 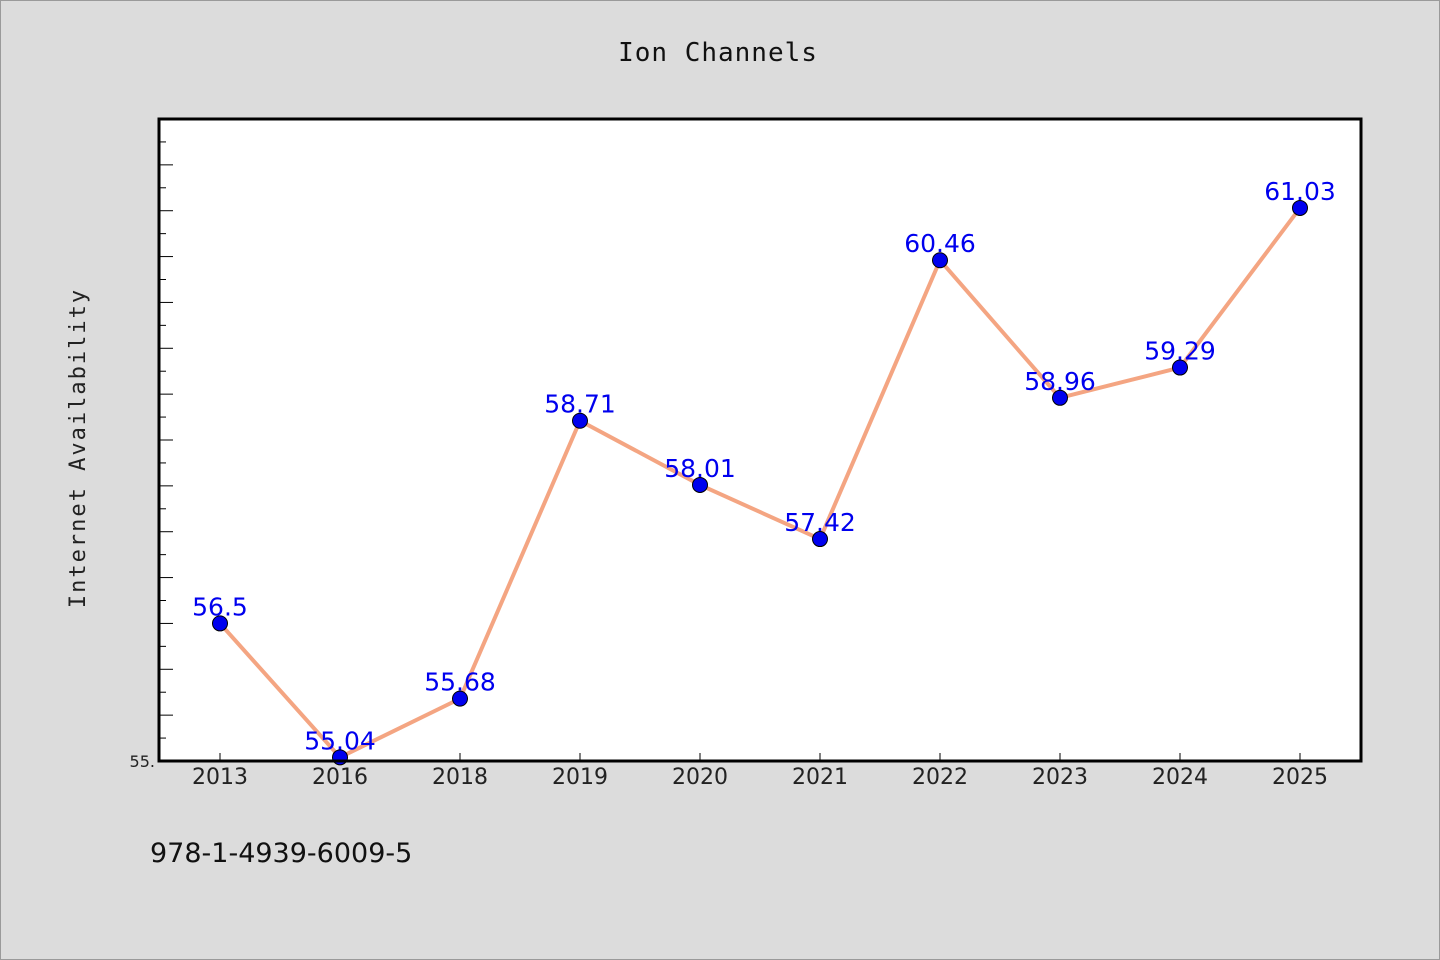 I want to click on data-label: 58.01, so click(x=700, y=468).